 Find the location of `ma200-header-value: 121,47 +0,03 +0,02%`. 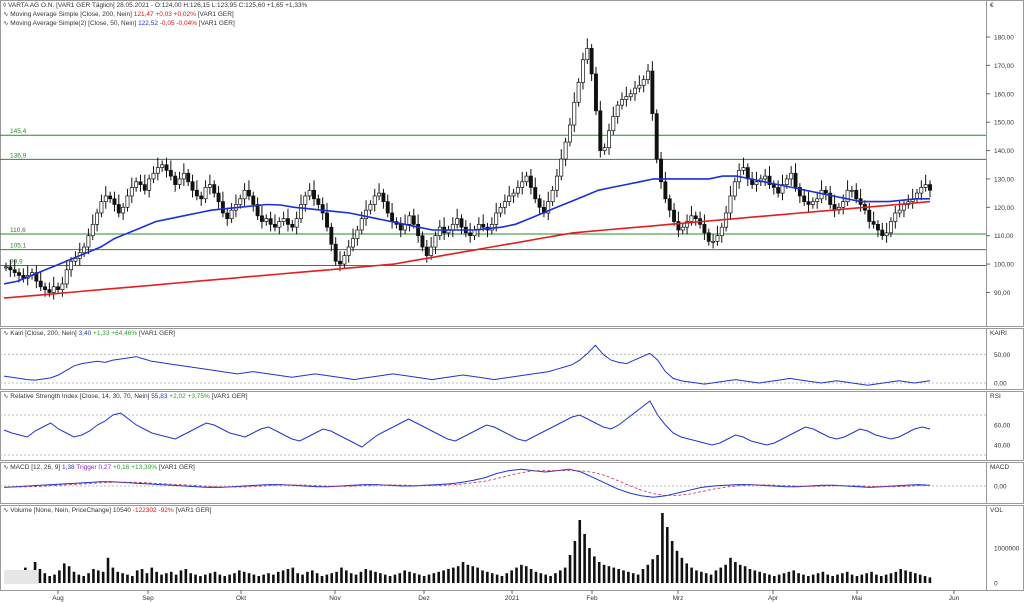

ma200-header-value: 121,47 +0,03 +0,02% is located at coordinates (164, 14).